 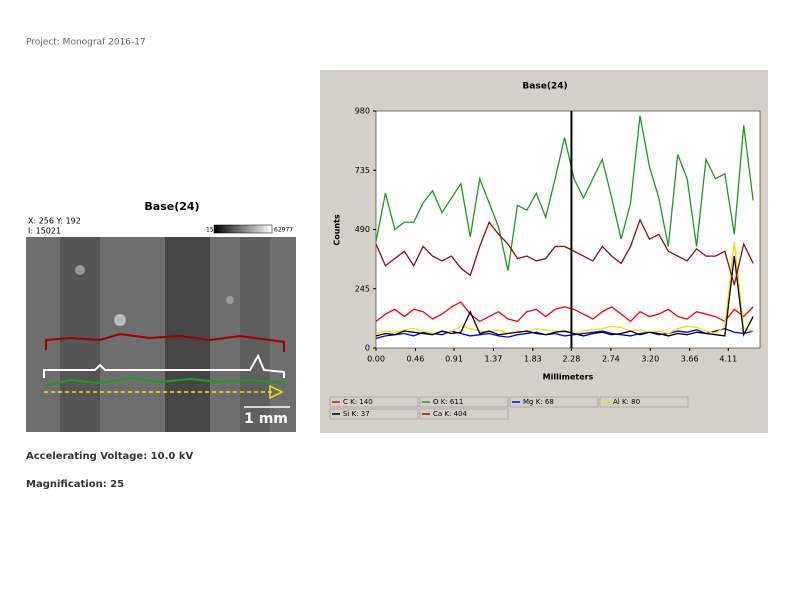 I want to click on caption: Magnification: 25, so click(x=75, y=484).